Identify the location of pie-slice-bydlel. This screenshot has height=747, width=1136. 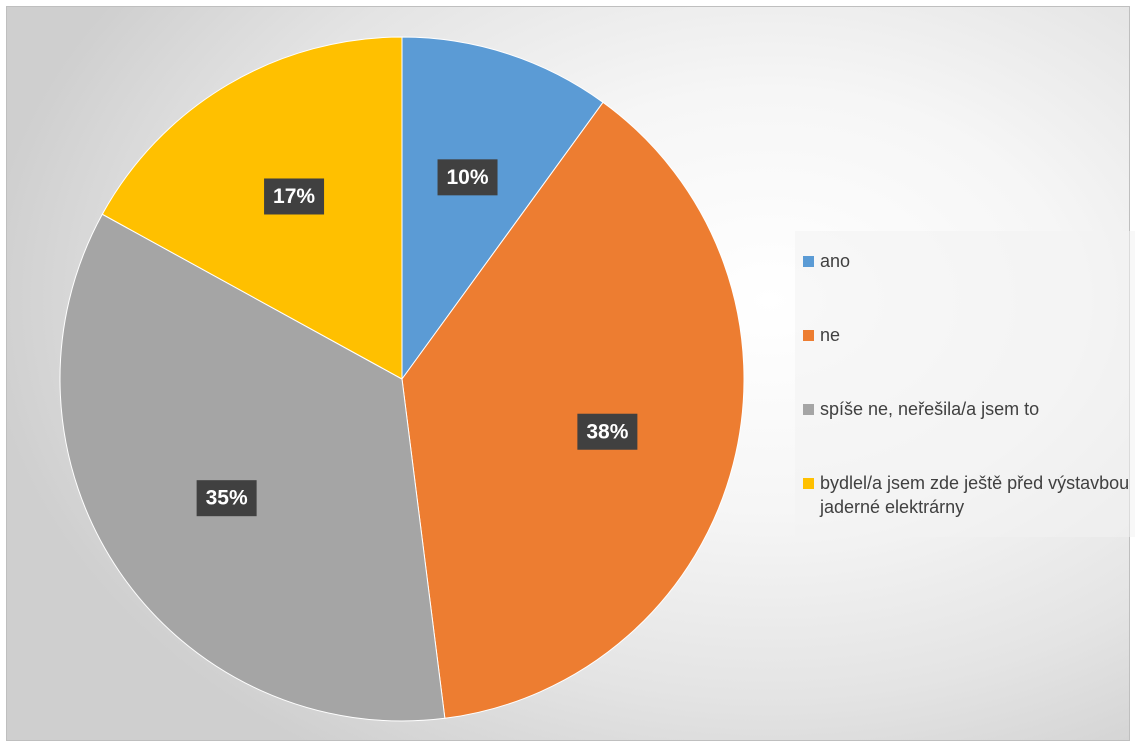
(252, 208).